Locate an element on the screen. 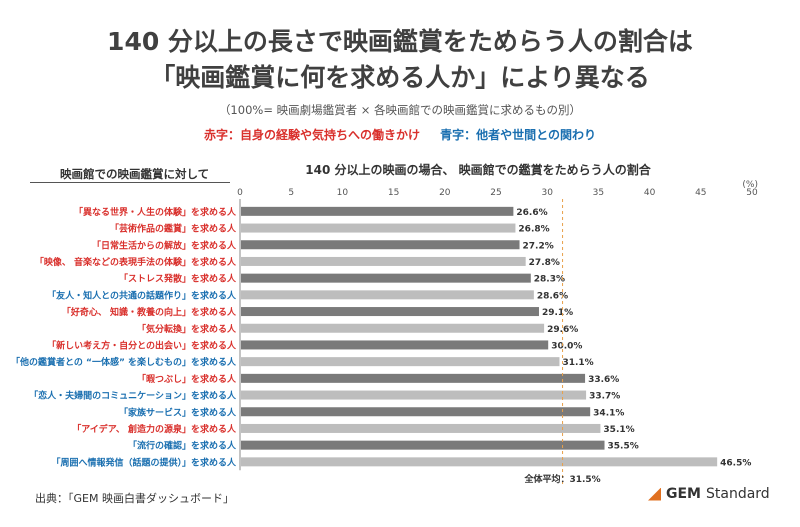  category-label: 「気分転換」を求める人 is located at coordinates (187, 329).